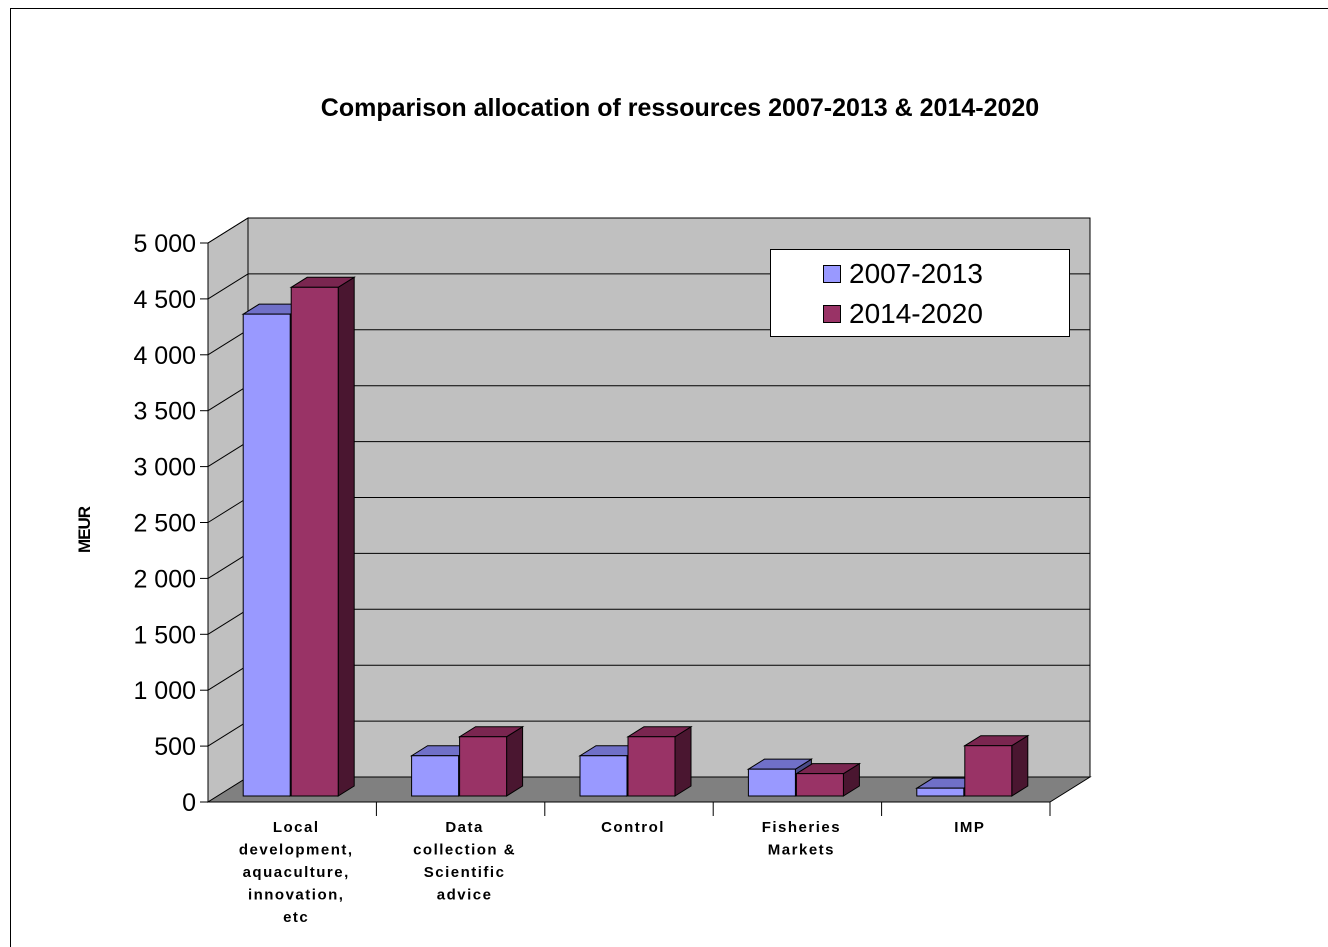 The width and height of the screenshot is (1328, 947). I want to click on y-tick-label: 3 500, so click(164, 412).